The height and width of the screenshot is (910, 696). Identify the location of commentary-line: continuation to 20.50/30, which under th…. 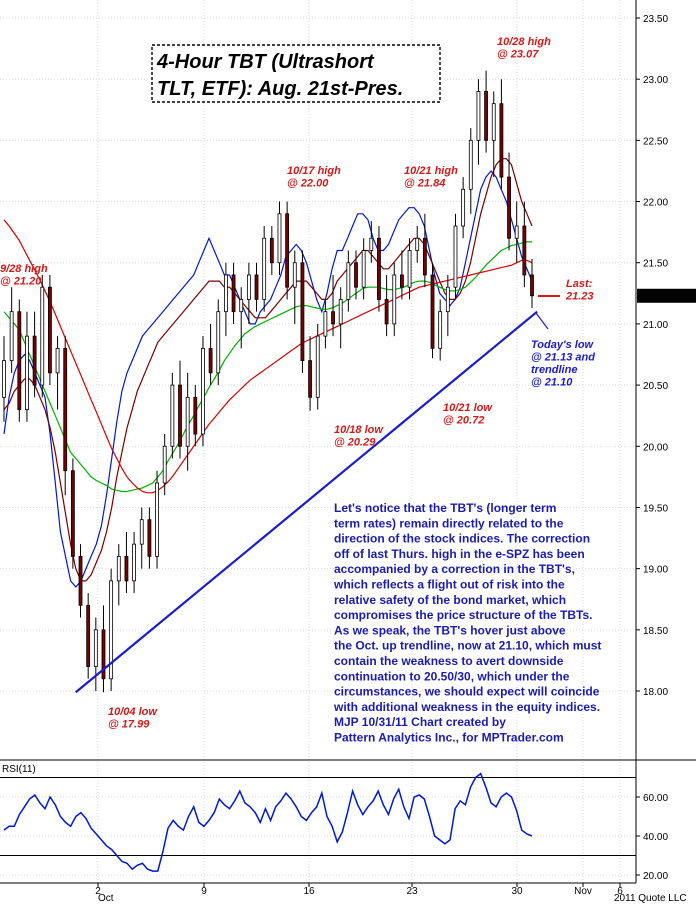
(452, 676).